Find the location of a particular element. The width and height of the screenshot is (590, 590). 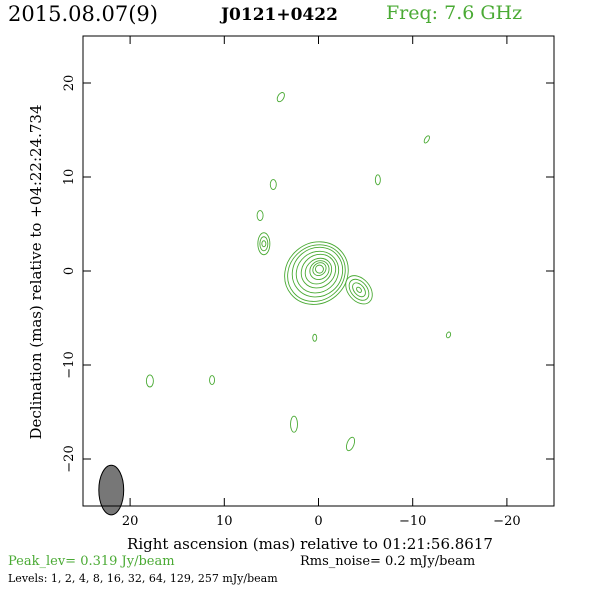

restoring-beam is located at coordinates (111, 490).